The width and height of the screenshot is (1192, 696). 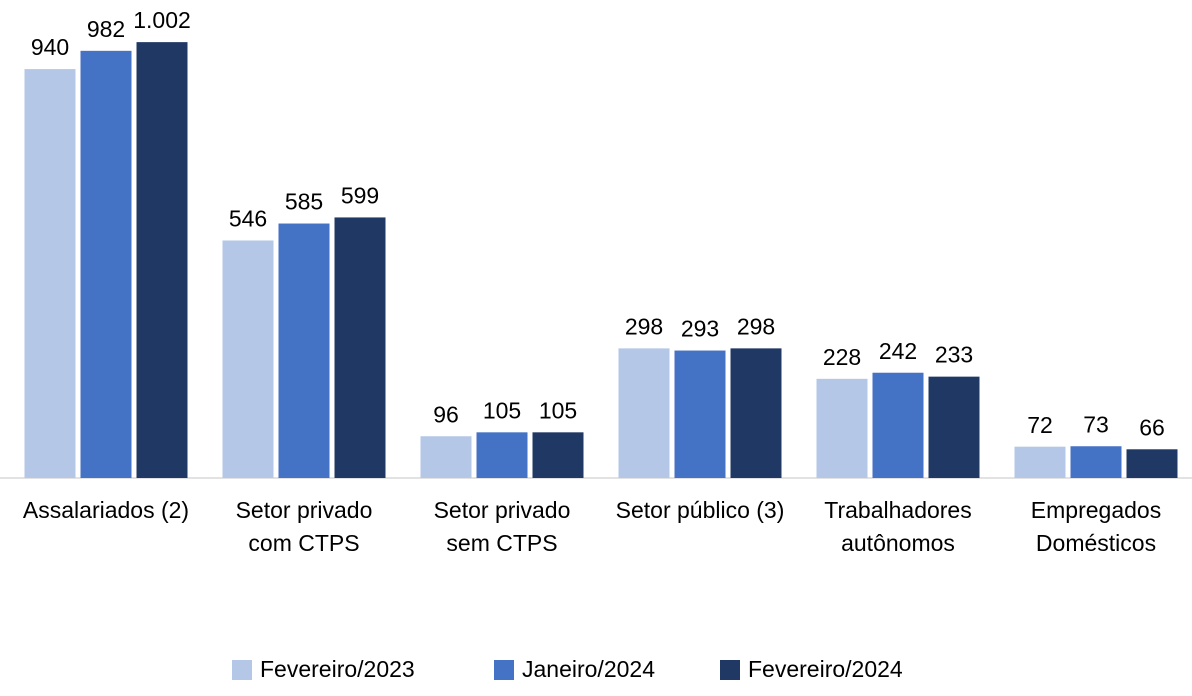 I want to click on value-label: 940, so click(x=50, y=47).